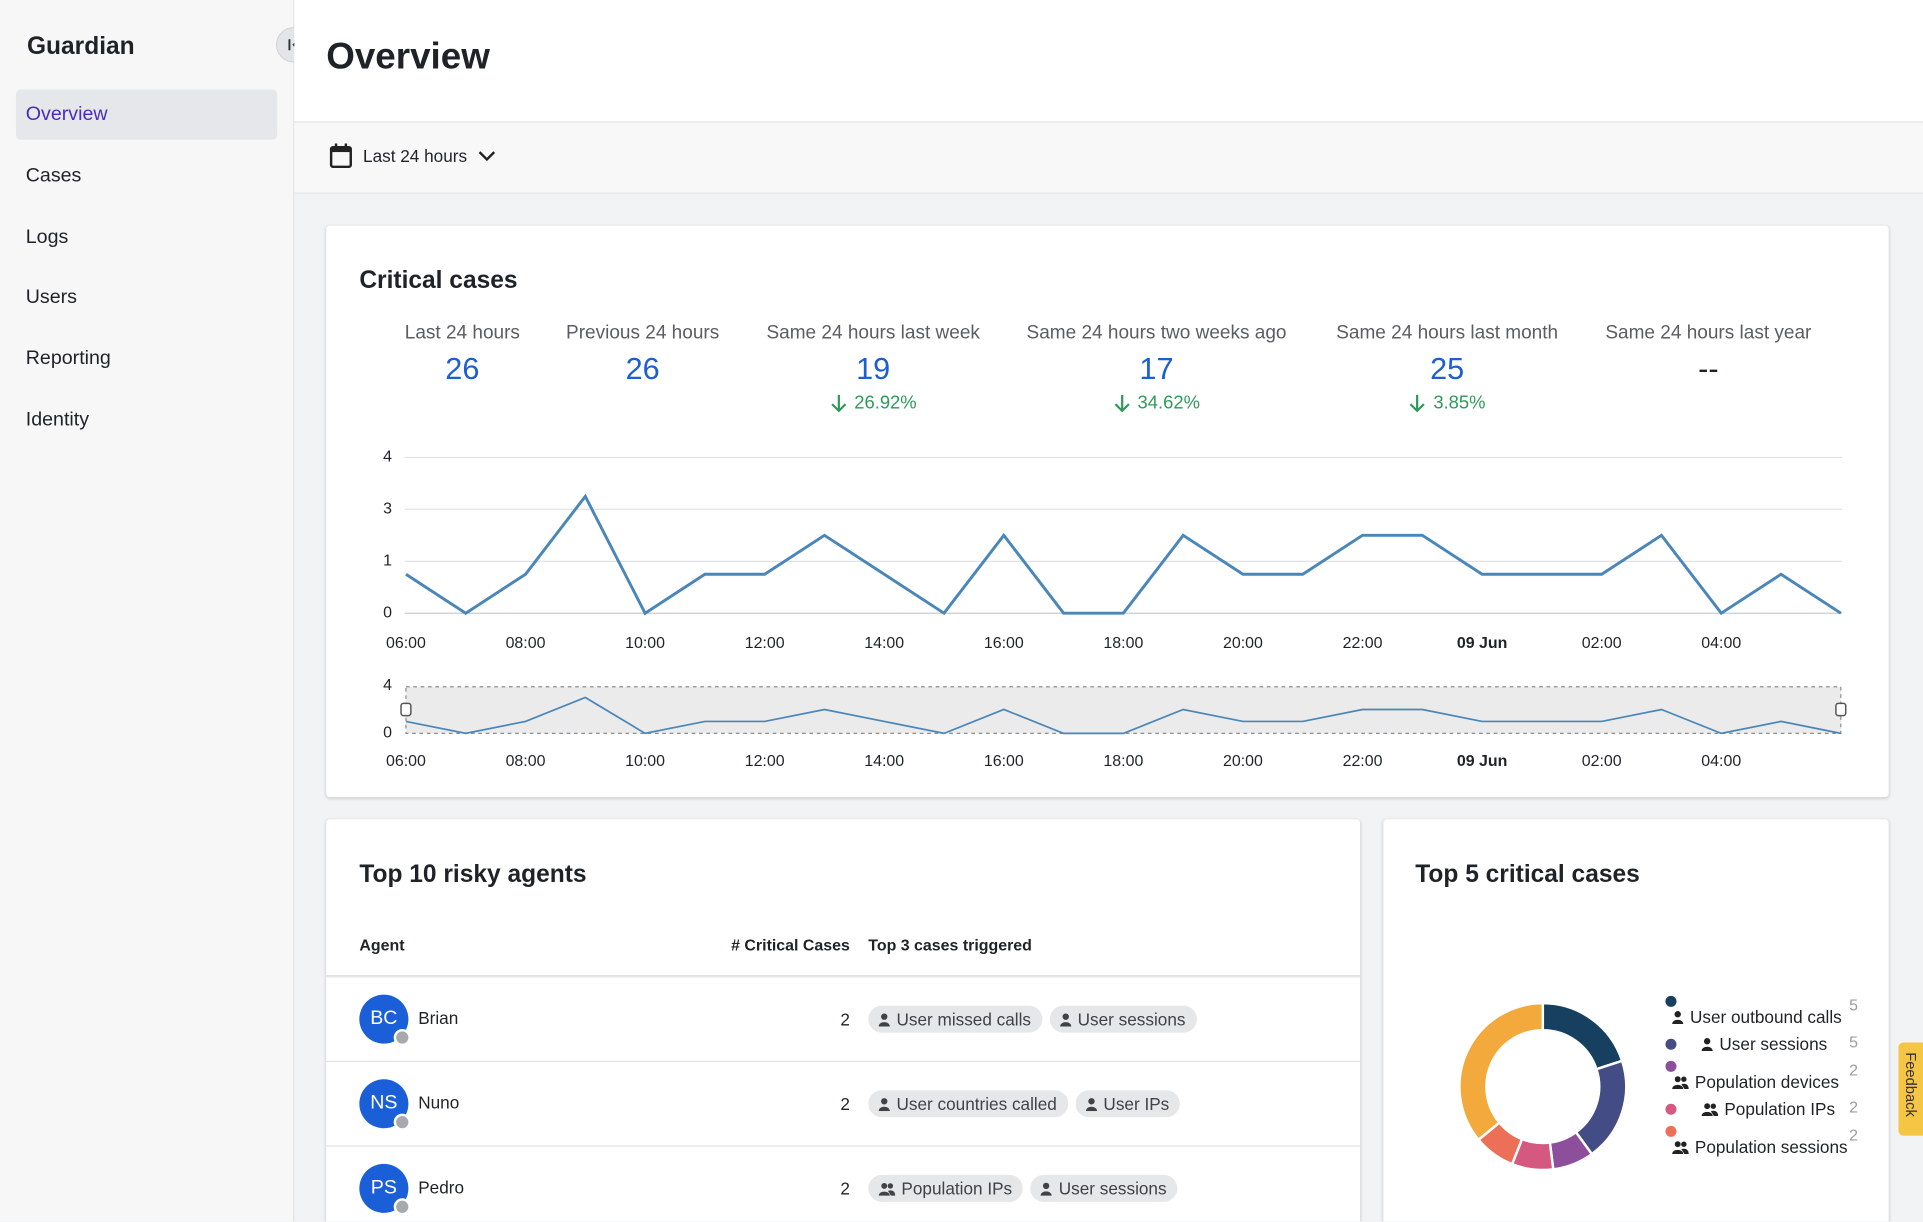 This screenshot has width=1923, height=1222. I want to click on stat-label: Last 24 hours, so click(462, 333).